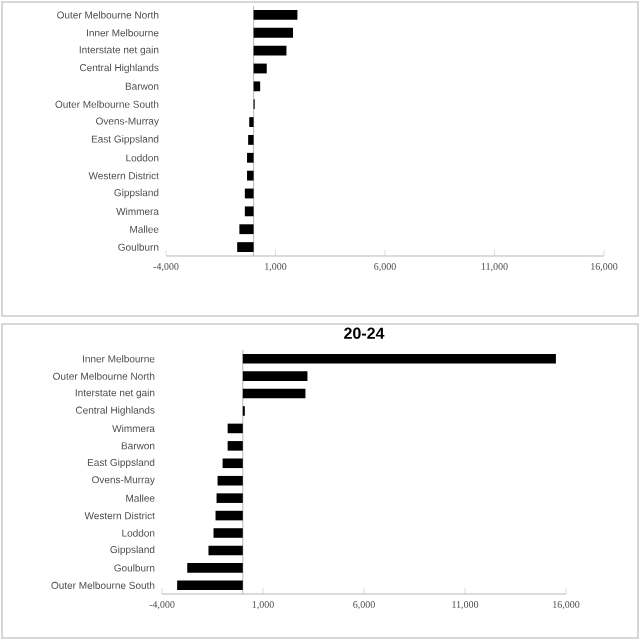  What do you see at coordinates (364, 333) in the screenshot?
I see `chart-title: 20-24` at bounding box center [364, 333].